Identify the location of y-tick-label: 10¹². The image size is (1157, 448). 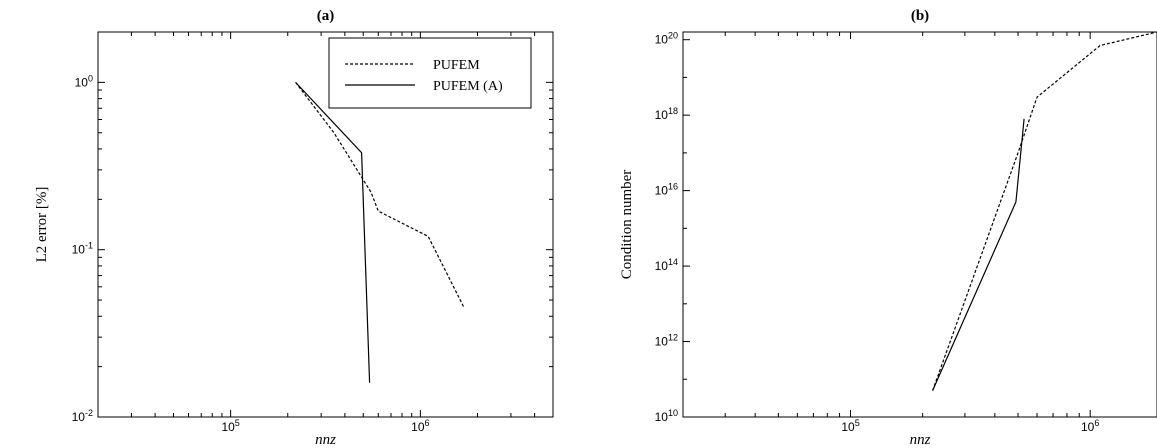
(666, 341).